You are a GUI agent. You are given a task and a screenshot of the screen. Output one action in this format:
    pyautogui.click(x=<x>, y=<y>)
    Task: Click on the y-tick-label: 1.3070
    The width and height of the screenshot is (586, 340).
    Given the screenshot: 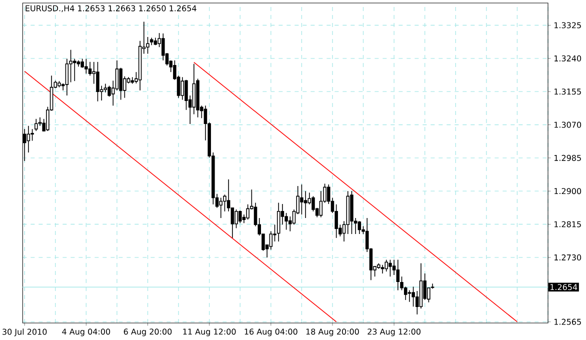 What is the action you would take?
    pyautogui.click(x=568, y=125)
    